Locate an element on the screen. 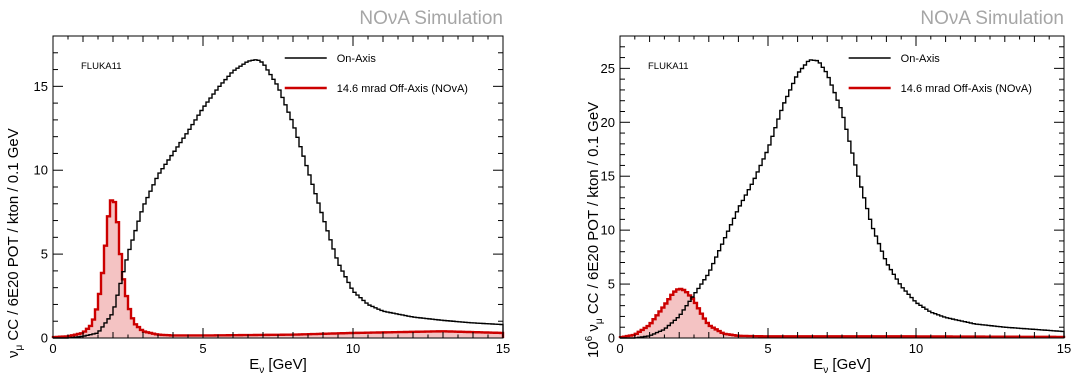 The image size is (1079, 377). y-tick-label: 20 is located at coordinates (608, 122).